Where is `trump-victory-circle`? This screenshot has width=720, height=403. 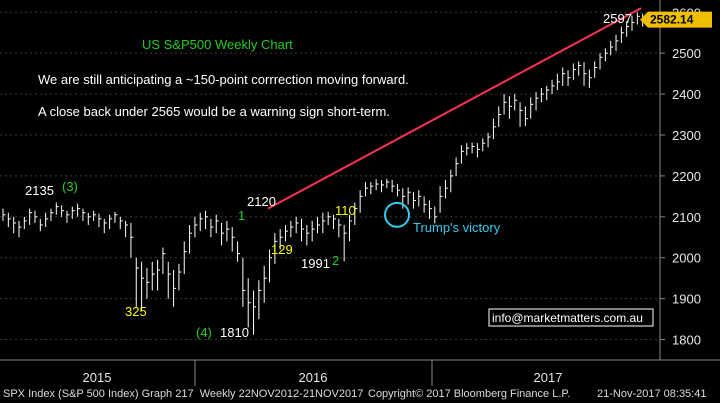
trump-victory-circle is located at coordinates (397, 214).